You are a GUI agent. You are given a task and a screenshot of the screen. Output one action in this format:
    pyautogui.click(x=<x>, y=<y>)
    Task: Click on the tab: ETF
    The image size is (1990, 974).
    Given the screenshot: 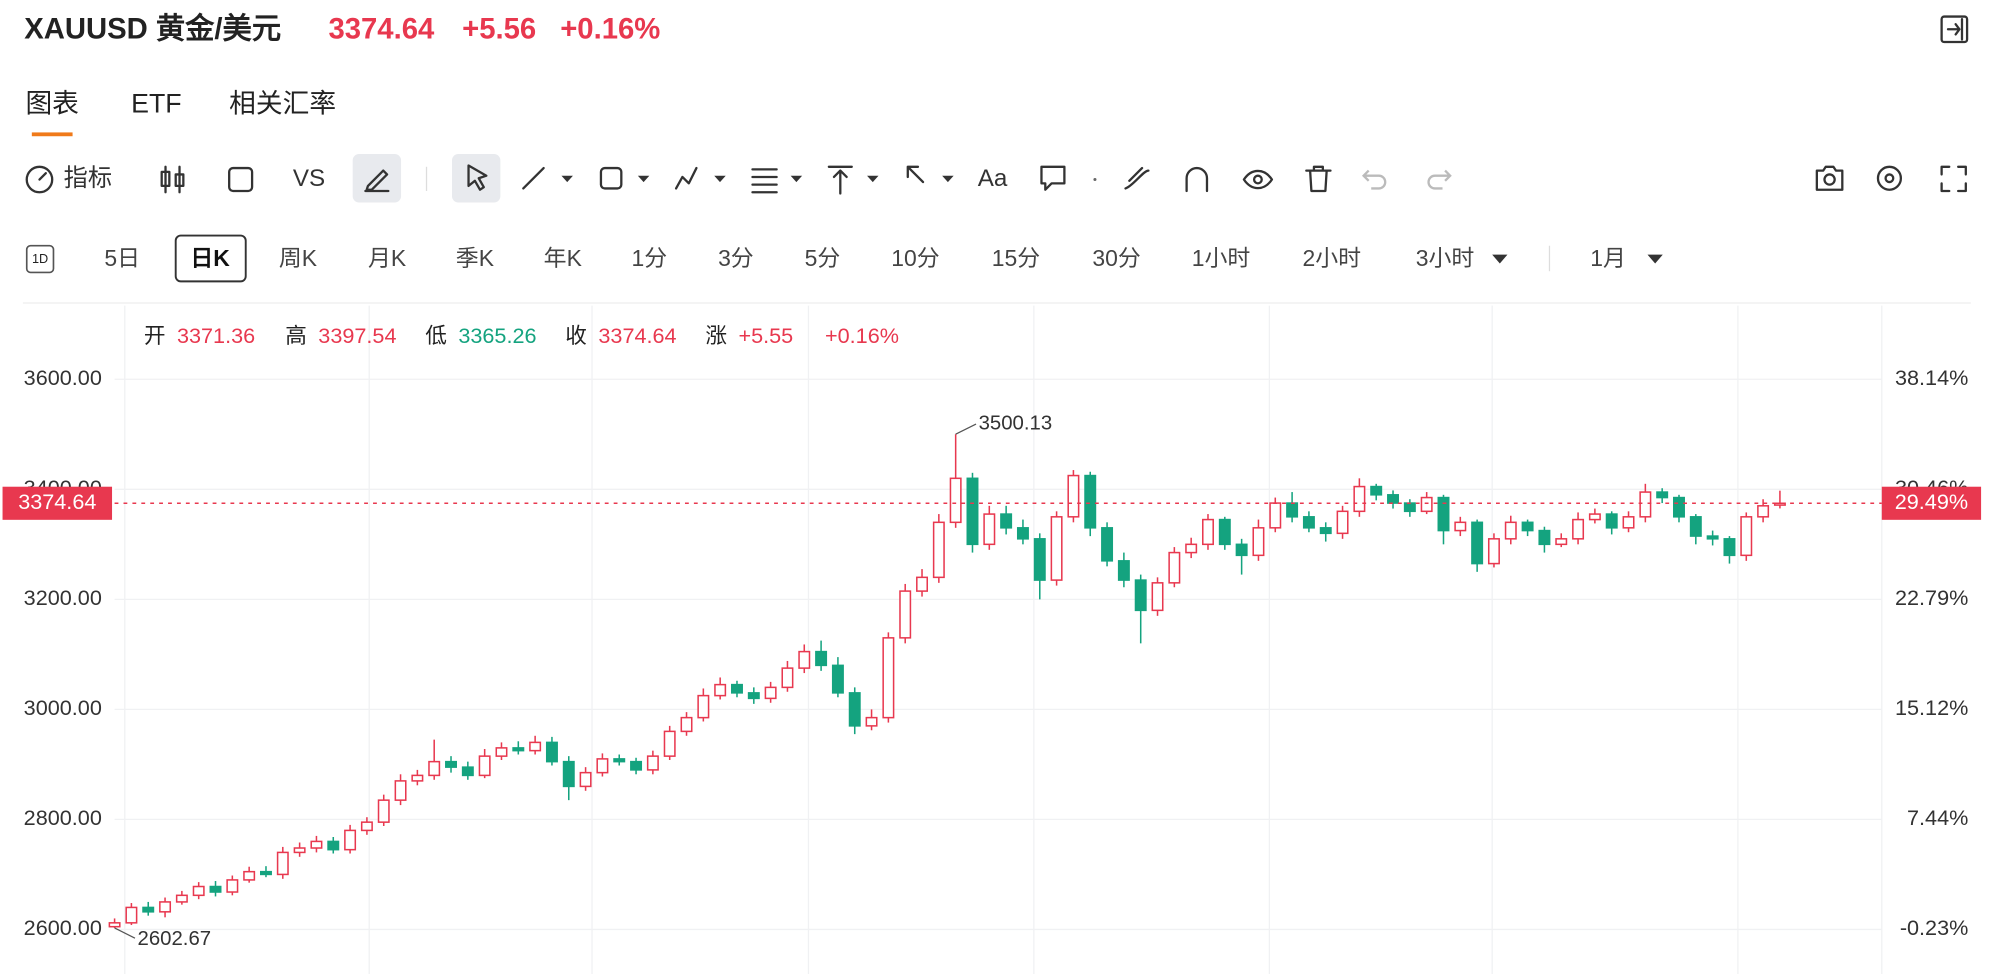 What is the action you would take?
    pyautogui.click(x=156, y=104)
    